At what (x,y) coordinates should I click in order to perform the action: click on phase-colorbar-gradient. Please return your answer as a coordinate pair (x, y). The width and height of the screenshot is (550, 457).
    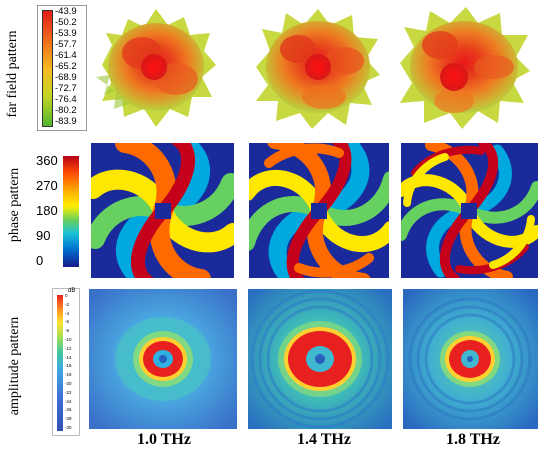
    Looking at the image, I should click on (71, 211).